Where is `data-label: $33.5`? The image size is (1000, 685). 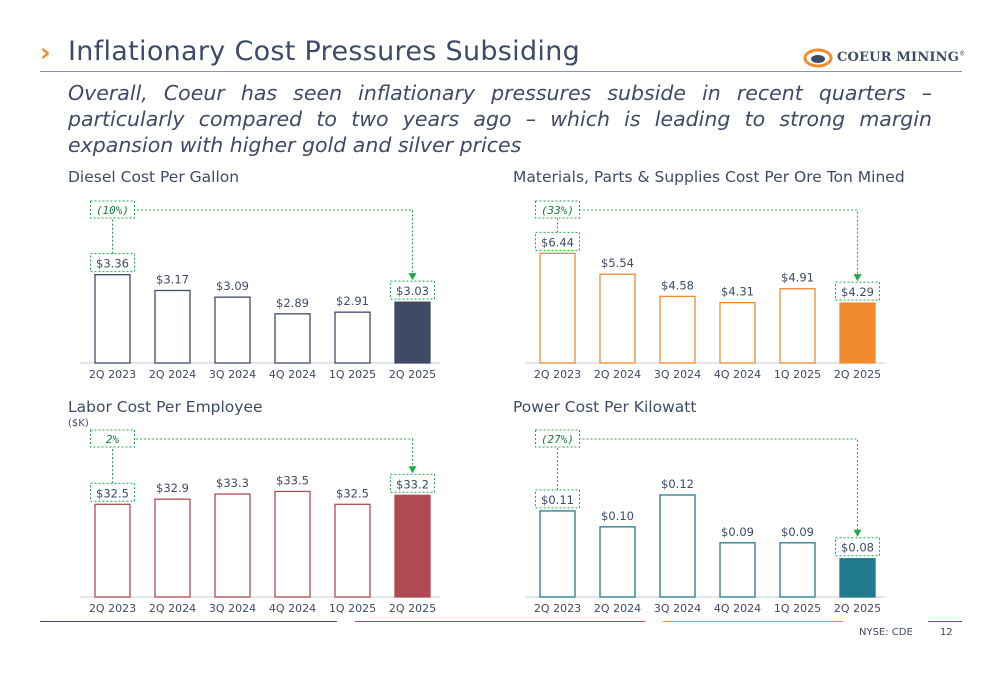
data-label: $33.5 is located at coordinates (292, 480).